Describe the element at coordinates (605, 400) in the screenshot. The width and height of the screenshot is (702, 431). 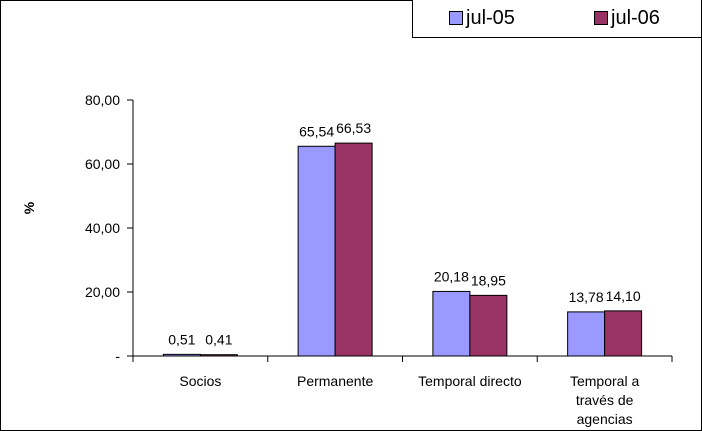
I see `x-tick-label: través de` at that location.